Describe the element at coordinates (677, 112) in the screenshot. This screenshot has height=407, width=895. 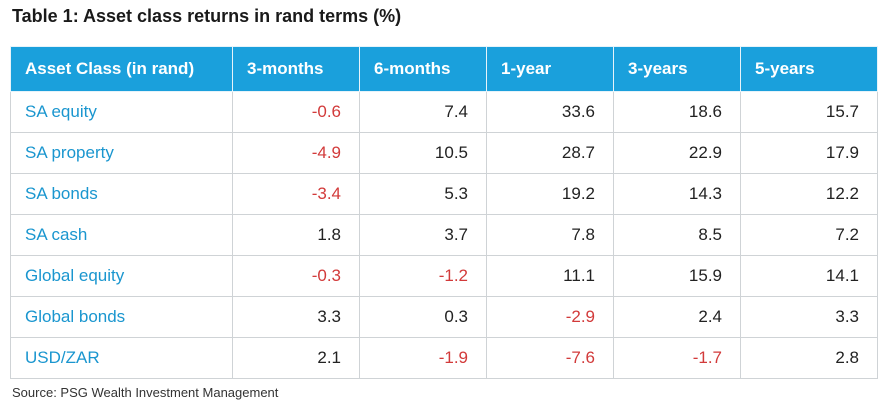
I see `cell-3-years: 18.6` at that location.